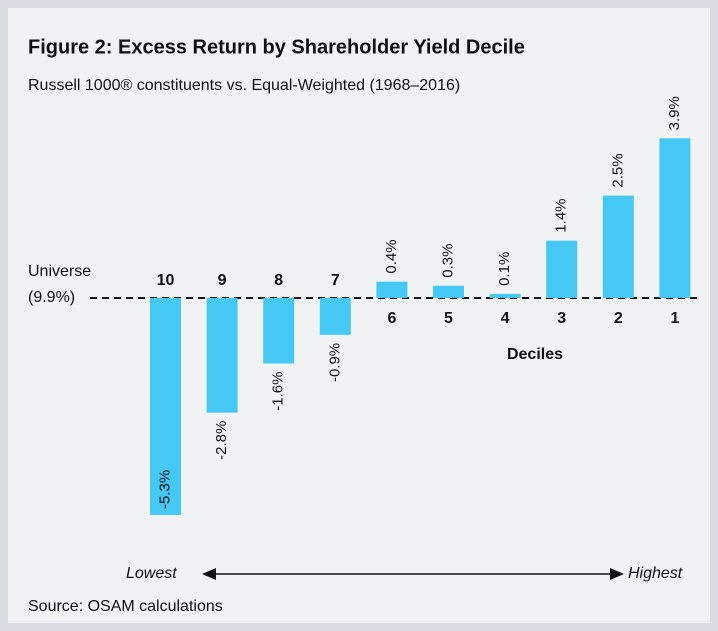 The image size is (718, 631). I want to click on arrow, so click(413, 574).